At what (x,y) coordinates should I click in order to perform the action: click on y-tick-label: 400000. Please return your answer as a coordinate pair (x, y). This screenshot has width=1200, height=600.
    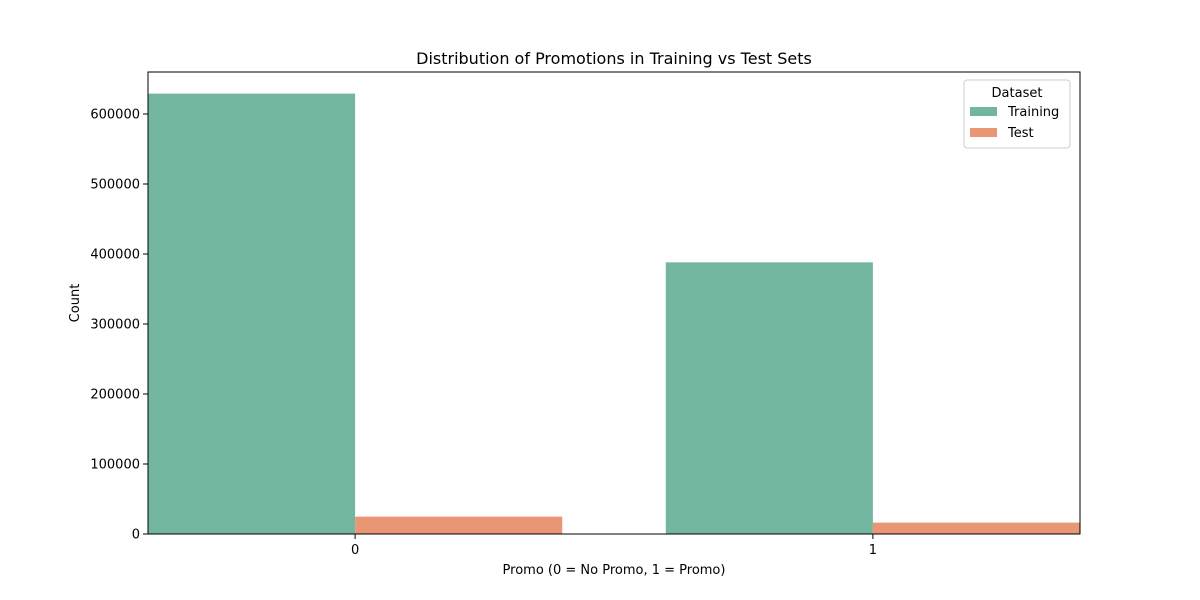
    Looking at the image, I should click on (115, 255).